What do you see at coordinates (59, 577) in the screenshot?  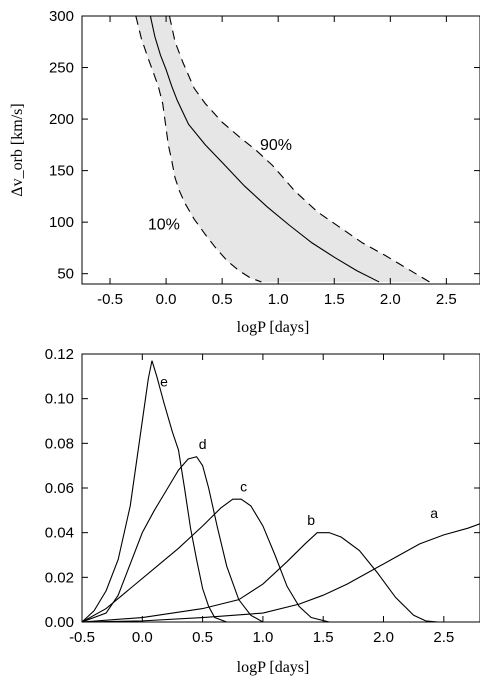 I see `y-tick-label: 0.02` at bounding box center [59, 577].